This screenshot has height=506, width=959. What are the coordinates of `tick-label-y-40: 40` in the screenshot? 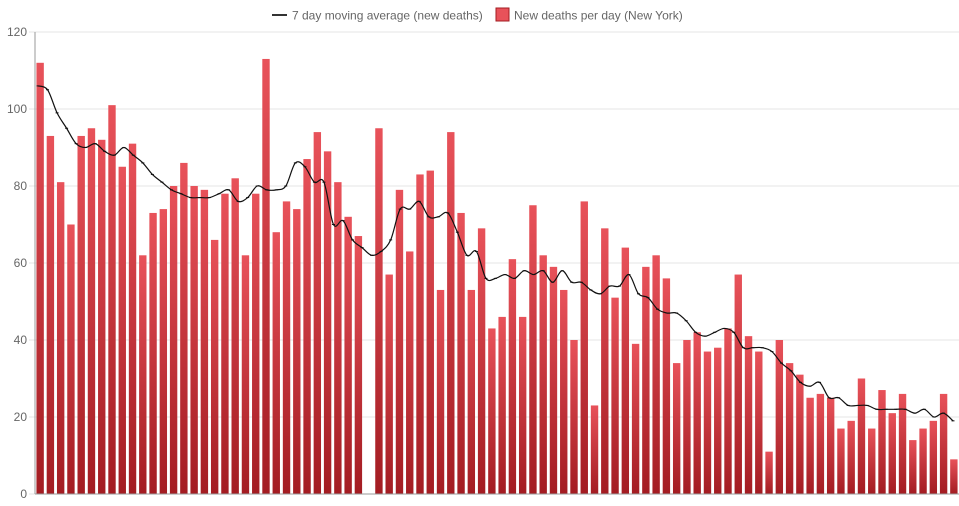 It's located at (21, 340).